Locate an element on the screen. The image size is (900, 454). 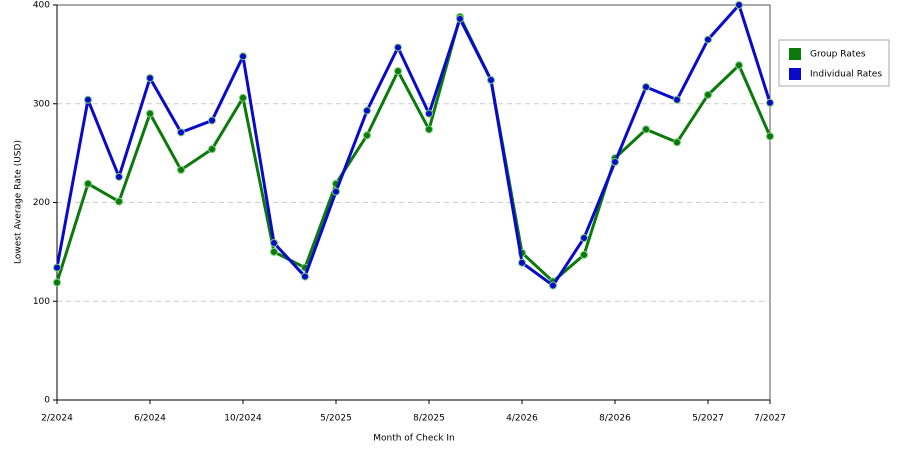
x-tick-label: 2/2024 is located at coordinates (57, 419).